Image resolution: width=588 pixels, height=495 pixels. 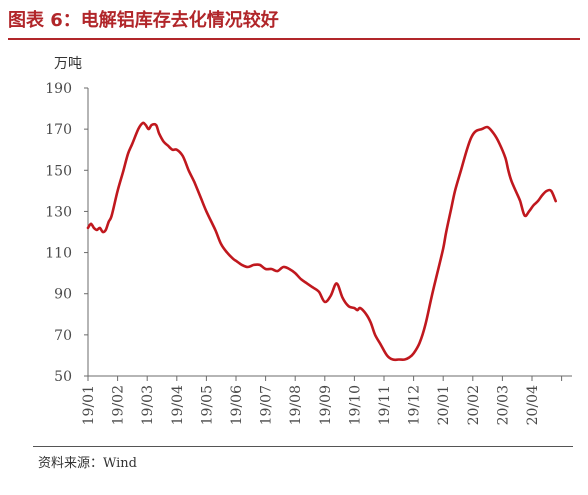 What do you see at coordinates (178, 405) in the screenshot?
I see `x-tick-label: 19/04` at bounding box center [178, 405].